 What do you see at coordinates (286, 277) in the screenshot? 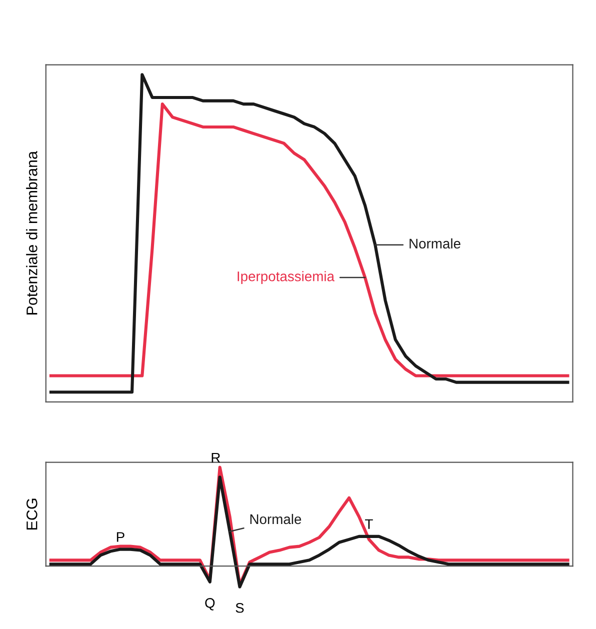
I see `series-label: Iperpotassiemia` at bounding box center [286, 277].